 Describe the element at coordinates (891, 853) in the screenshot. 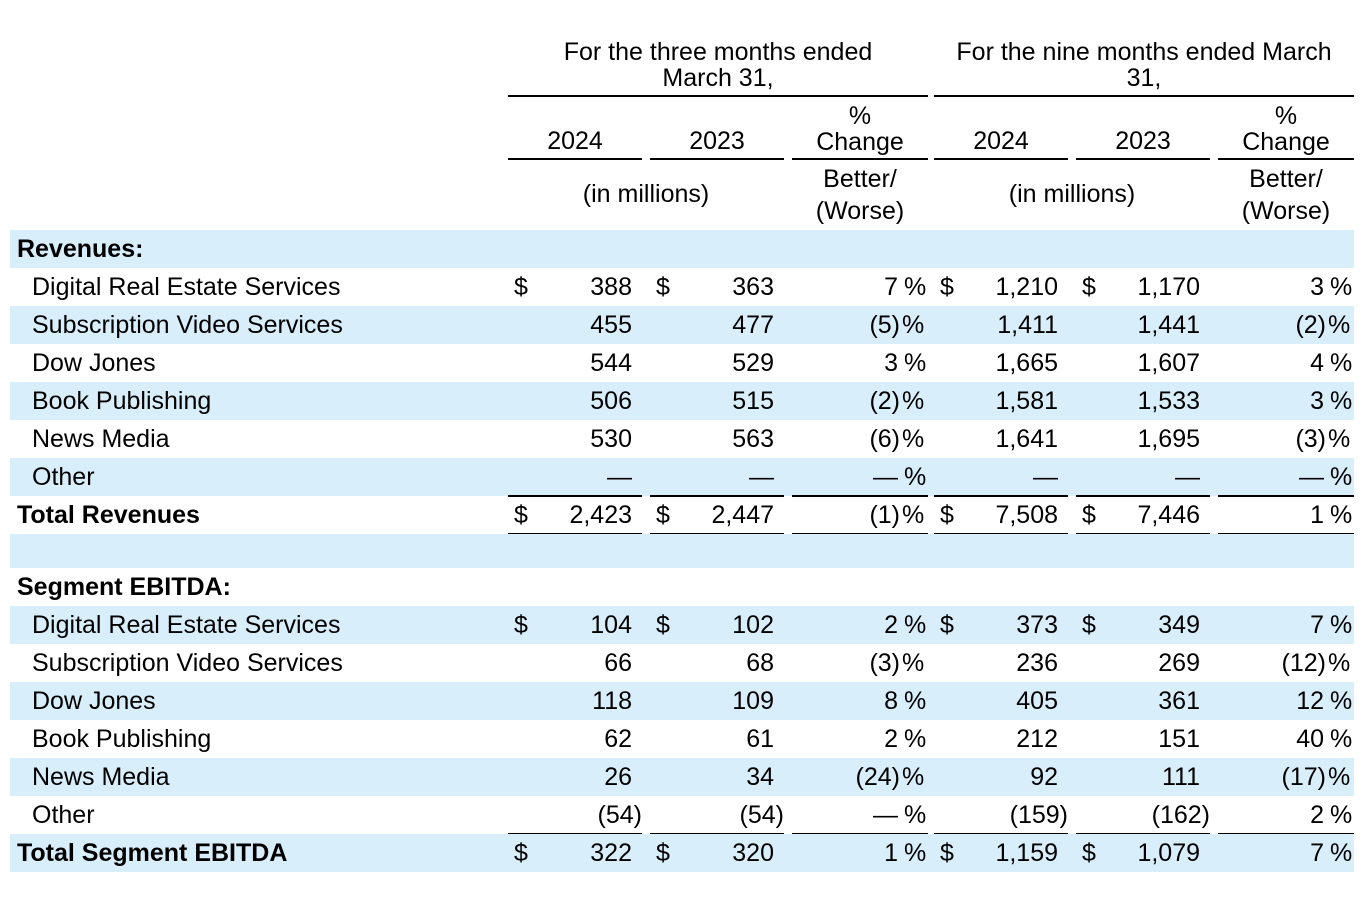

I see `total-ebitda-row-qpct: 1` at that location.